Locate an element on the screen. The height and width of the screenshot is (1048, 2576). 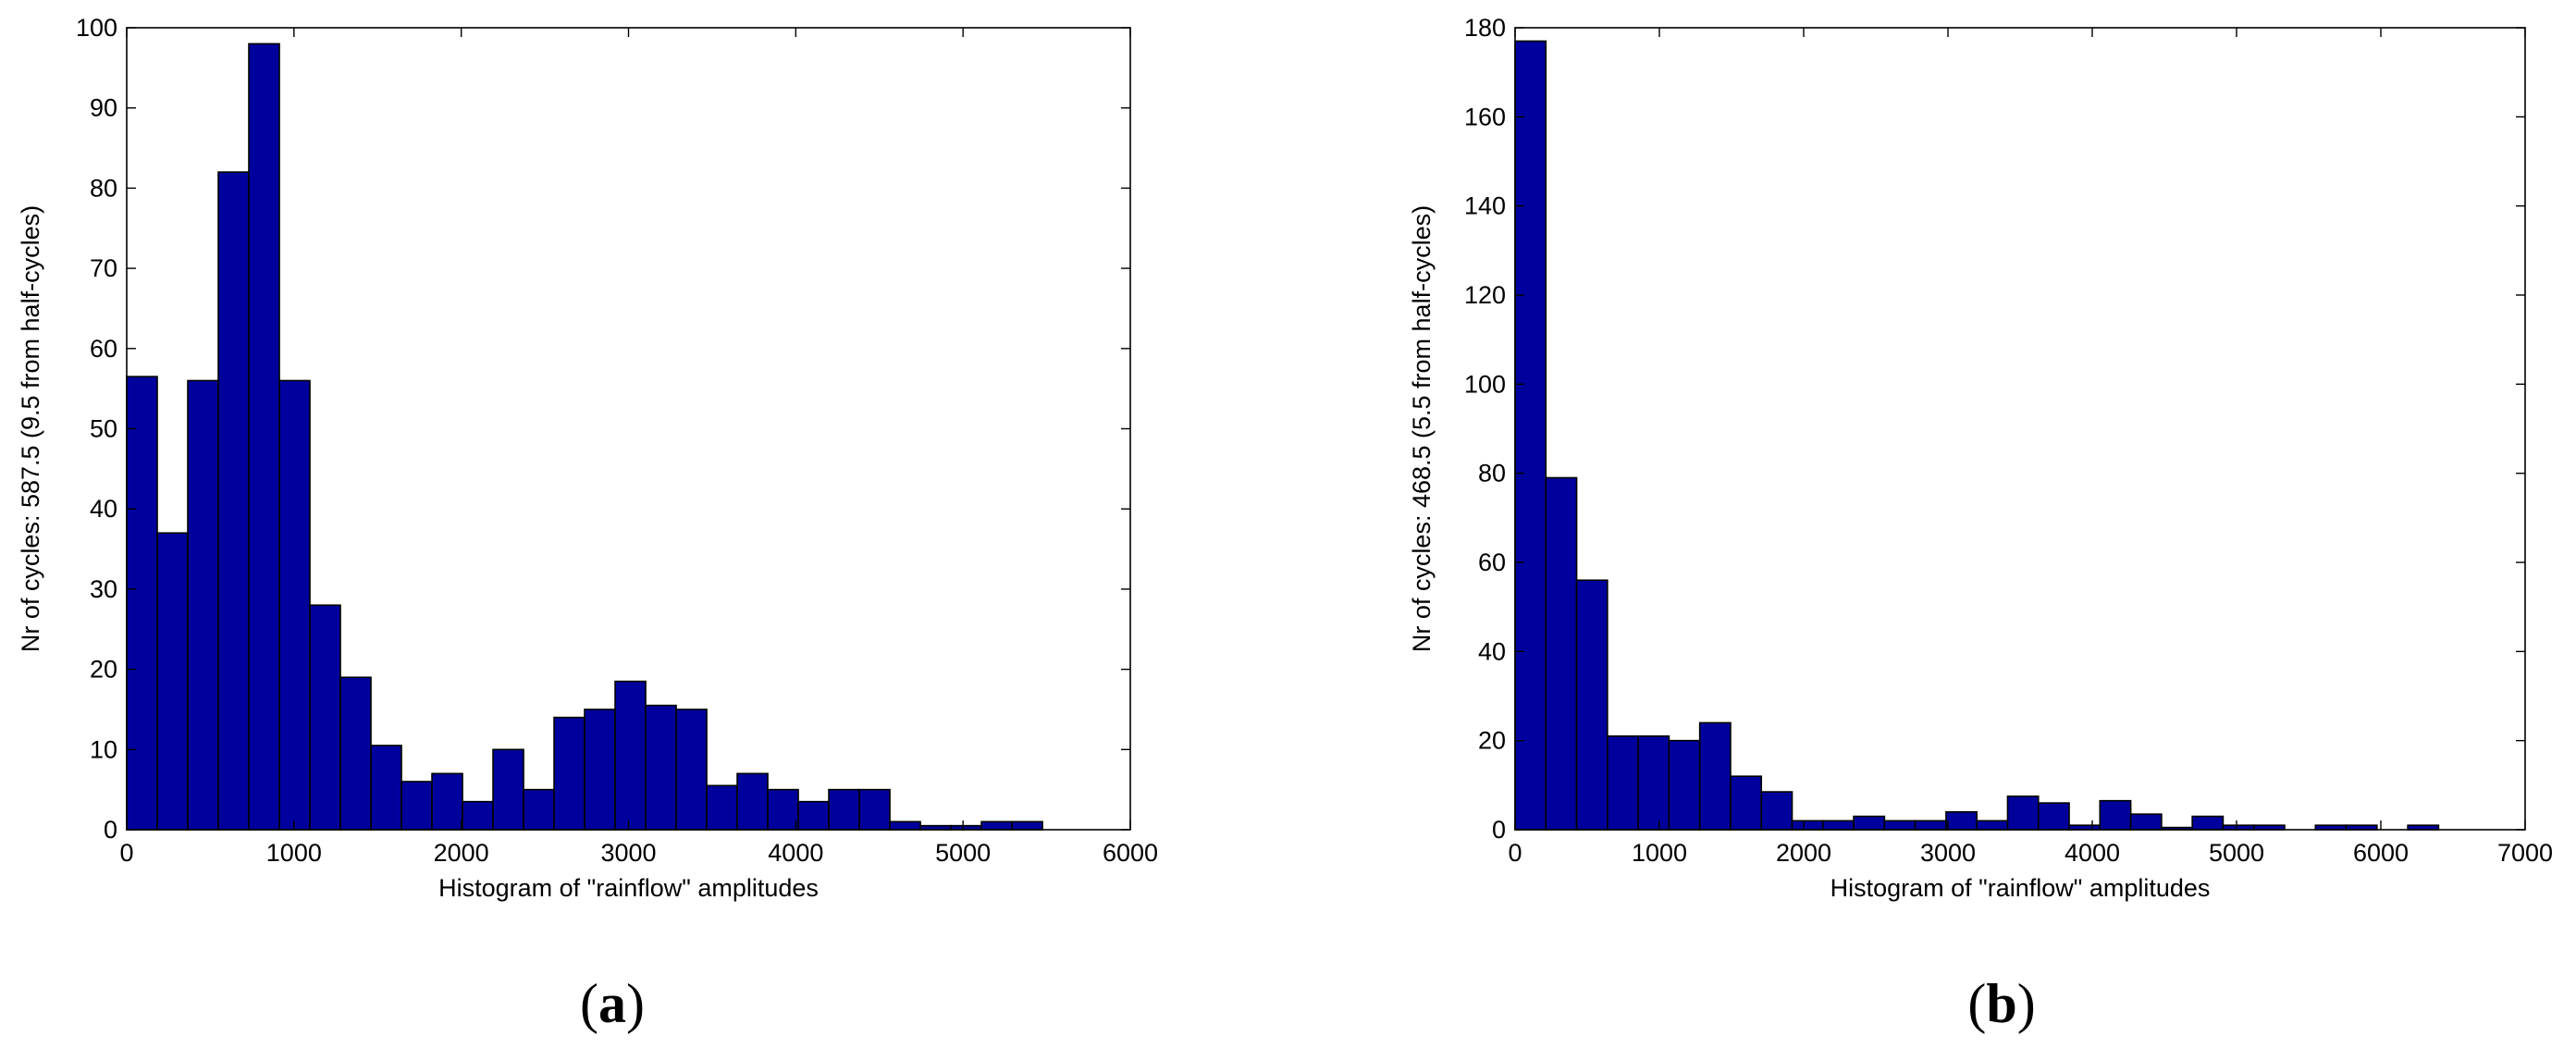
panel-label-letter: b is located at coordinates (2001, 1003).